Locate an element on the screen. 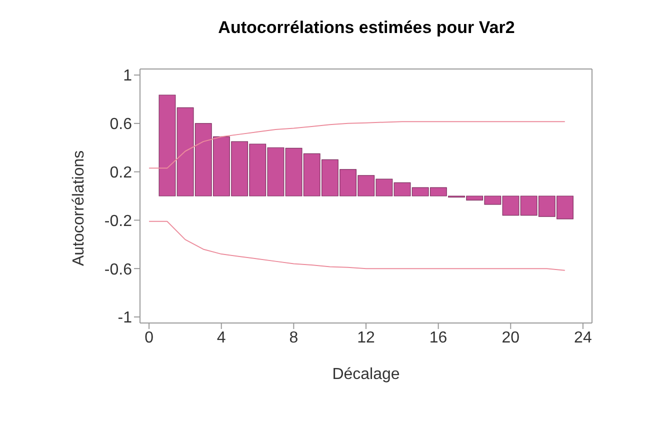  x-tick-label: 0 is located at coordinates (149, 337).